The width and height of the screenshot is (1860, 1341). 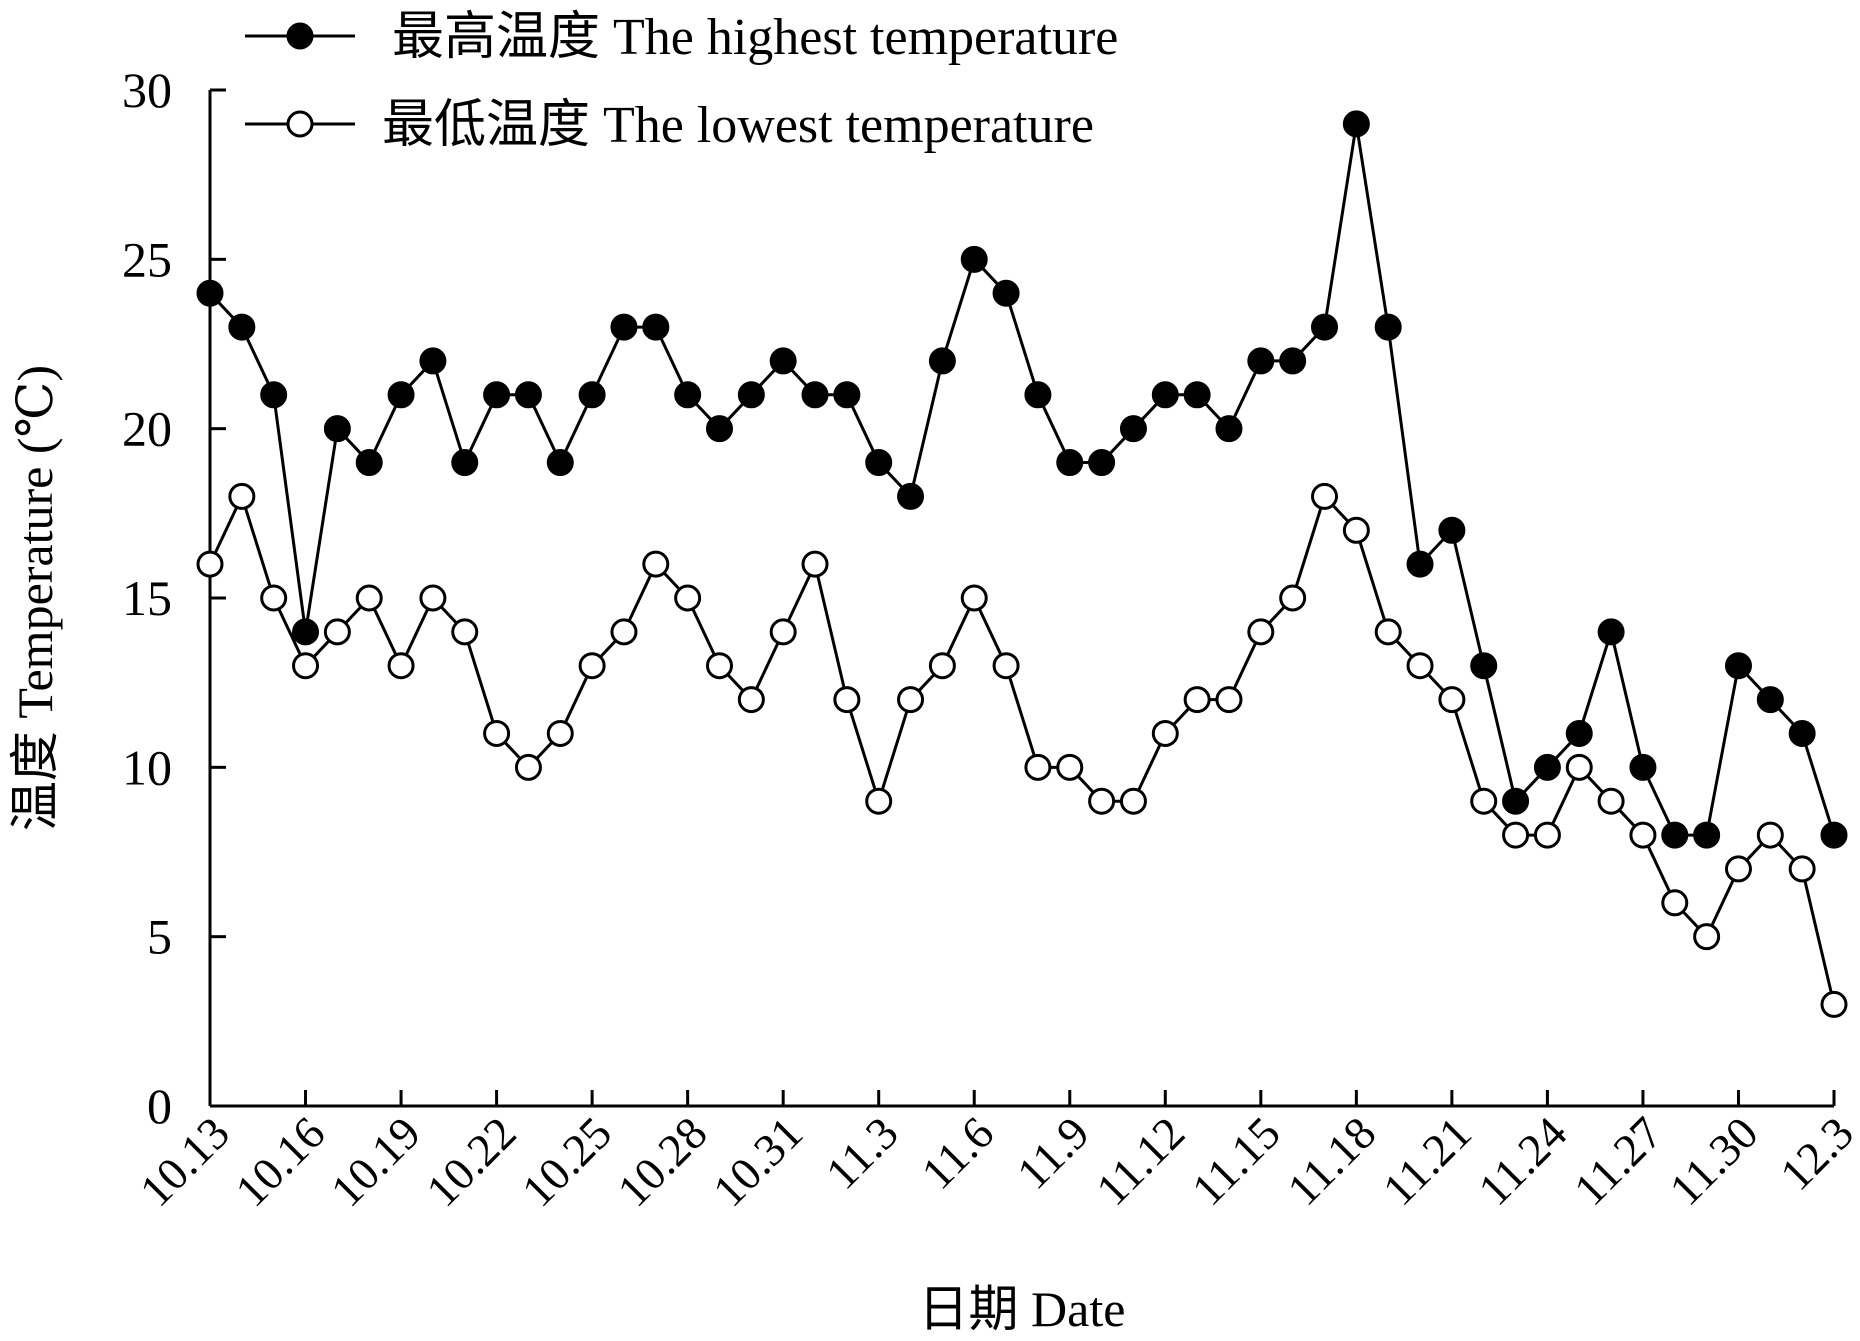 I want to click on y-tick-label: 5, so click(x=159, y=937).